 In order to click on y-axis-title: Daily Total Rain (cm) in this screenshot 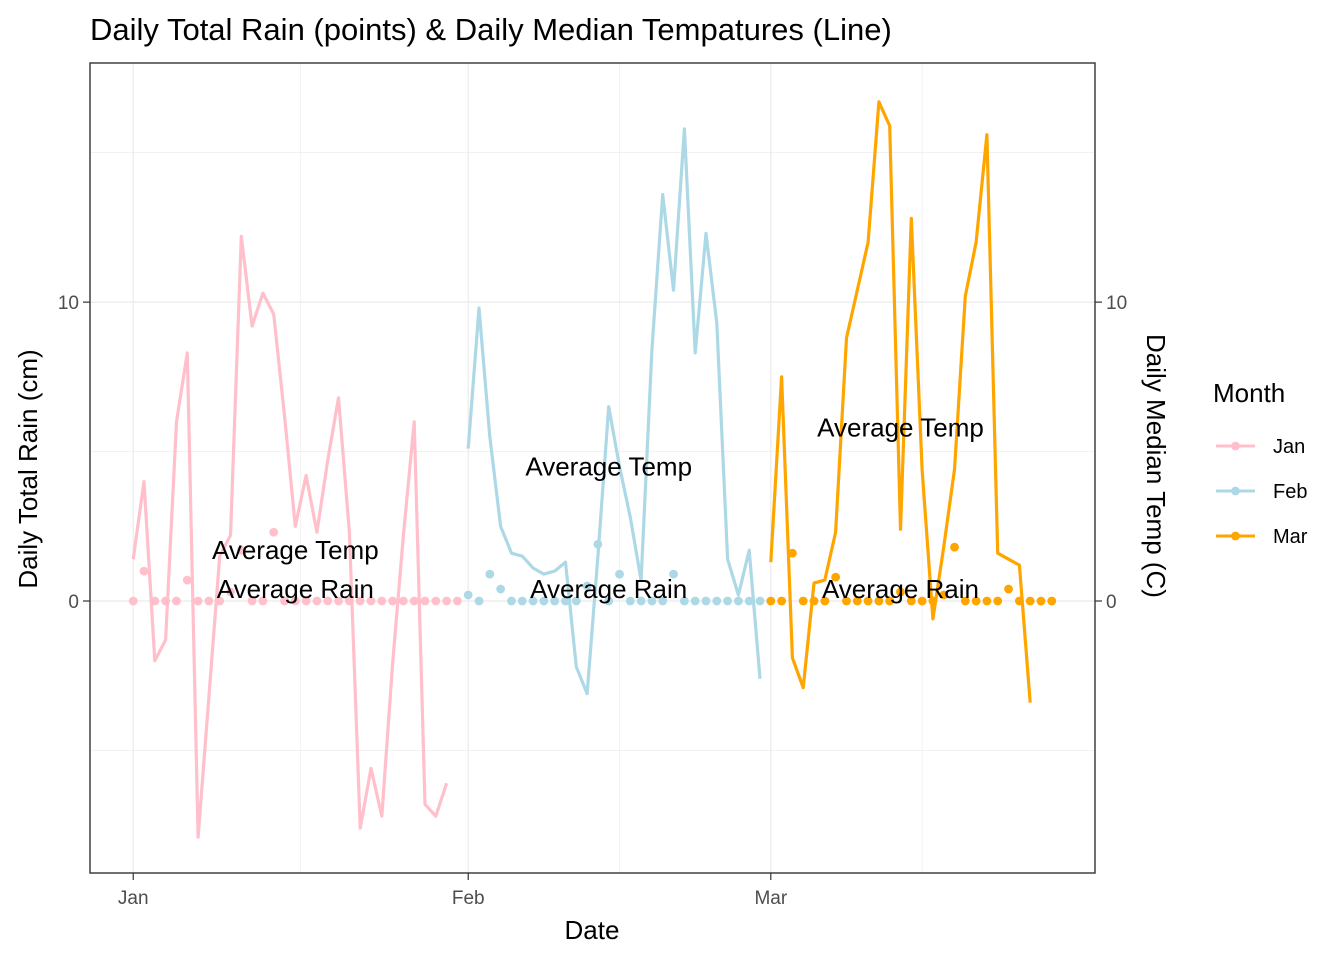, I will do `click(28, 468)`.